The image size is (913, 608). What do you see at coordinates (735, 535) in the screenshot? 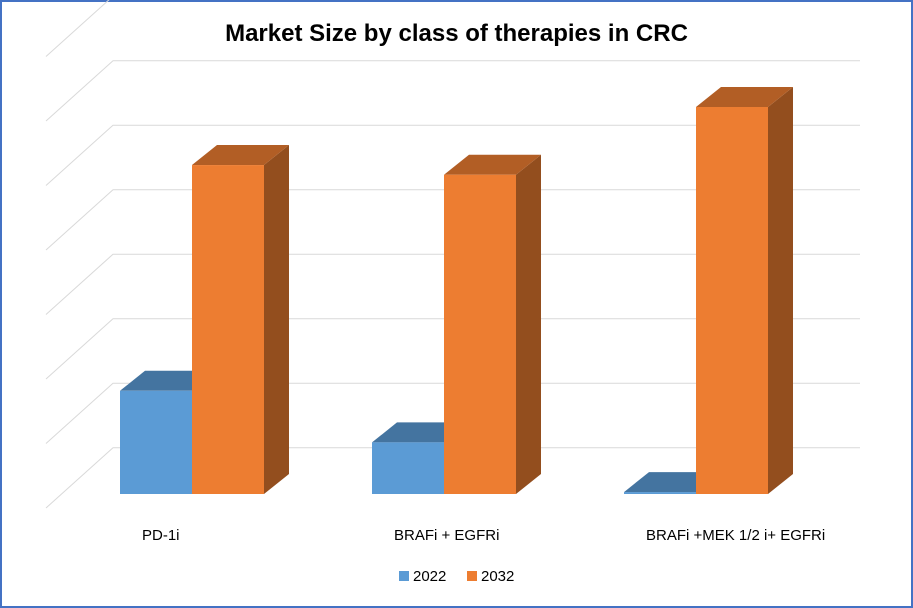
I see `category-label: BRAFi +MEK 1/2 i+ EGFRi` at bounding box center [735, 535].